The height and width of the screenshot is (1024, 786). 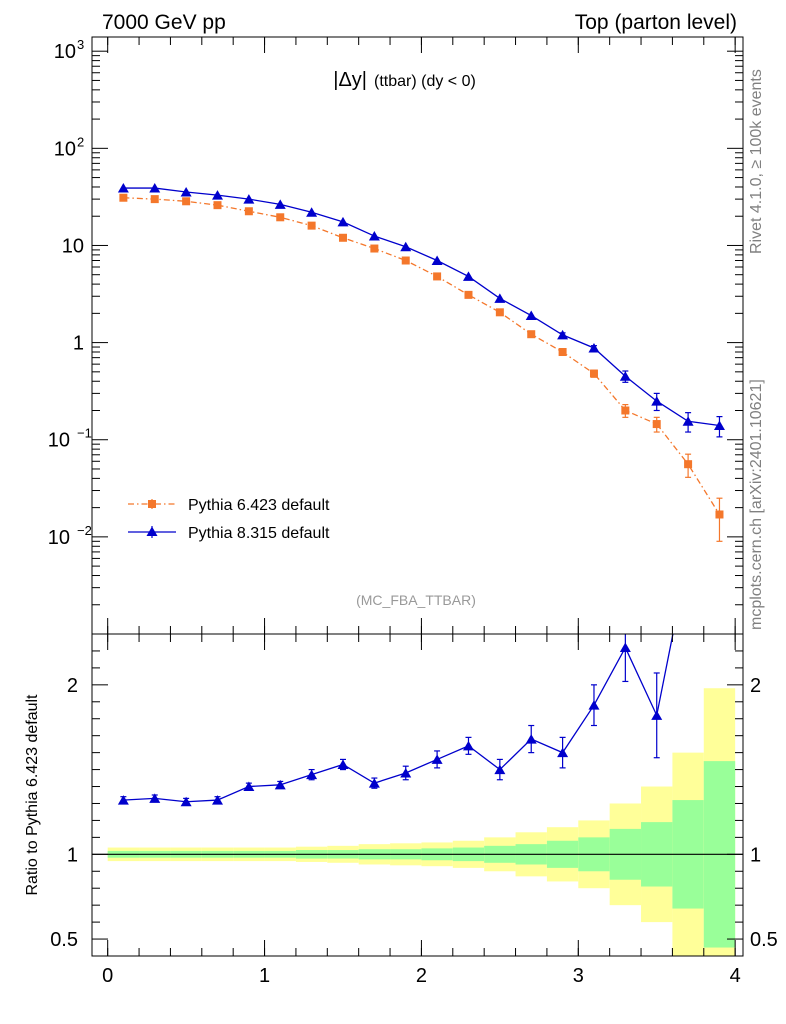 What do you see at coordinates (421, 976) in the screenshot?
I see `ratio-xtick-label: 2` at bounding box center [421, 976].